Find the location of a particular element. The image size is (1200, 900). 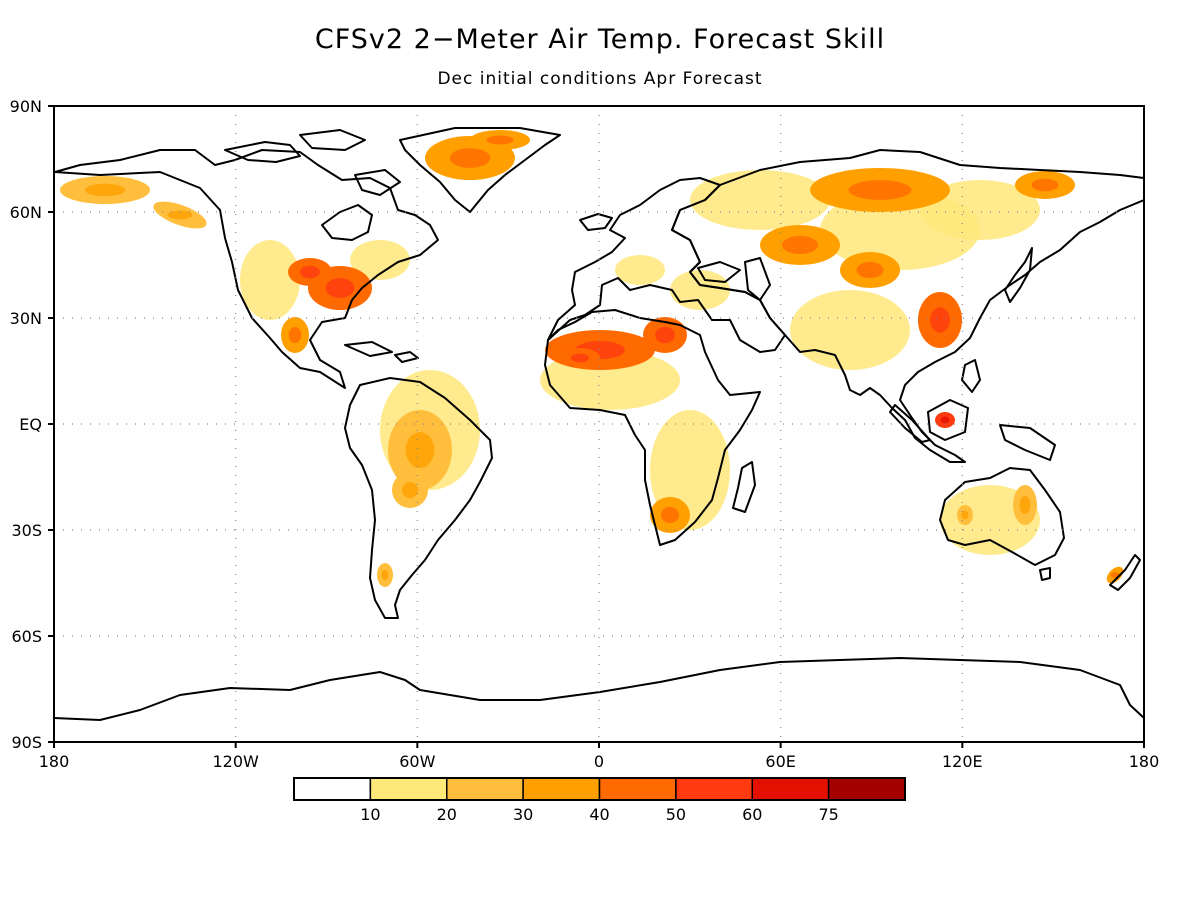

coastline-africa is located at coordinates (652, 427).